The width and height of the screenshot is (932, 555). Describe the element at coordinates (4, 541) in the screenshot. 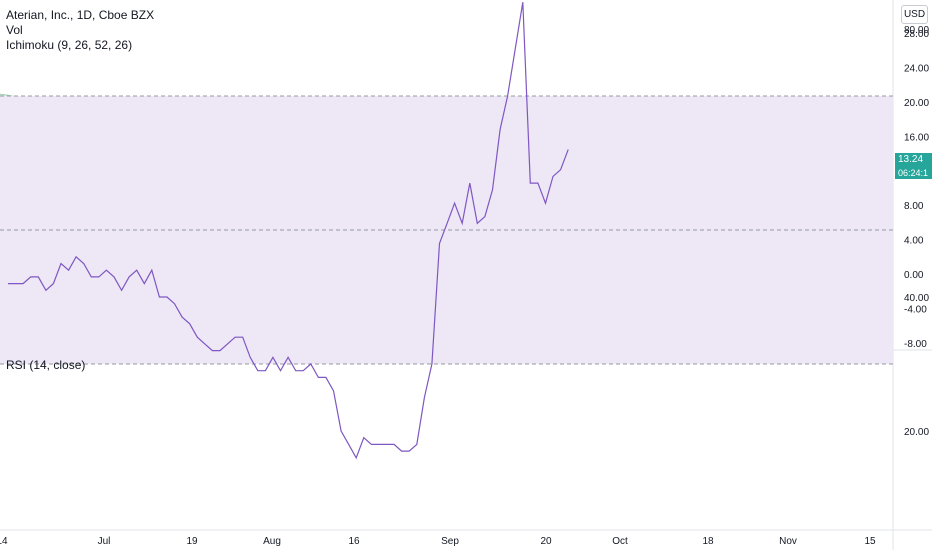

I see `time-axis-tick: 14` at that location.